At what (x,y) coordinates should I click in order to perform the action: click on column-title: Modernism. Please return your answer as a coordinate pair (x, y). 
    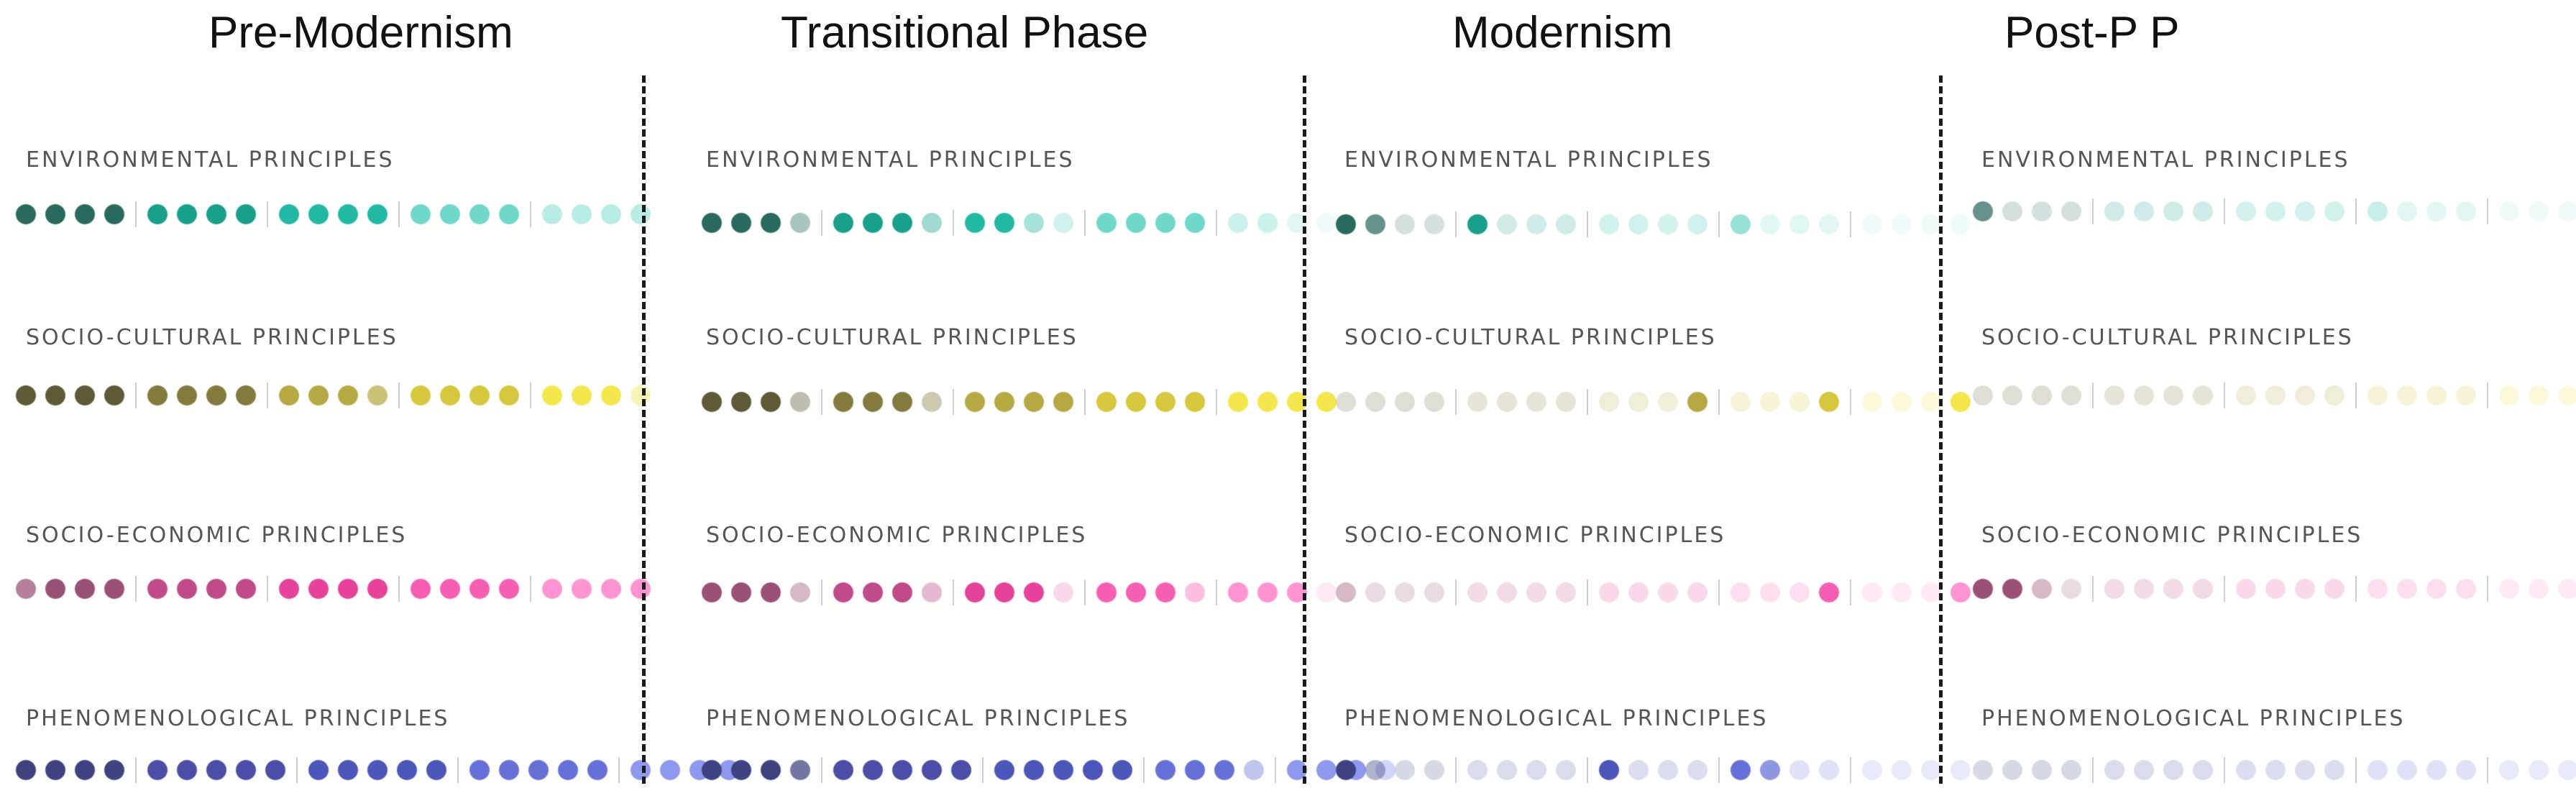
    Looking at the image, I should click on (1563, 33).